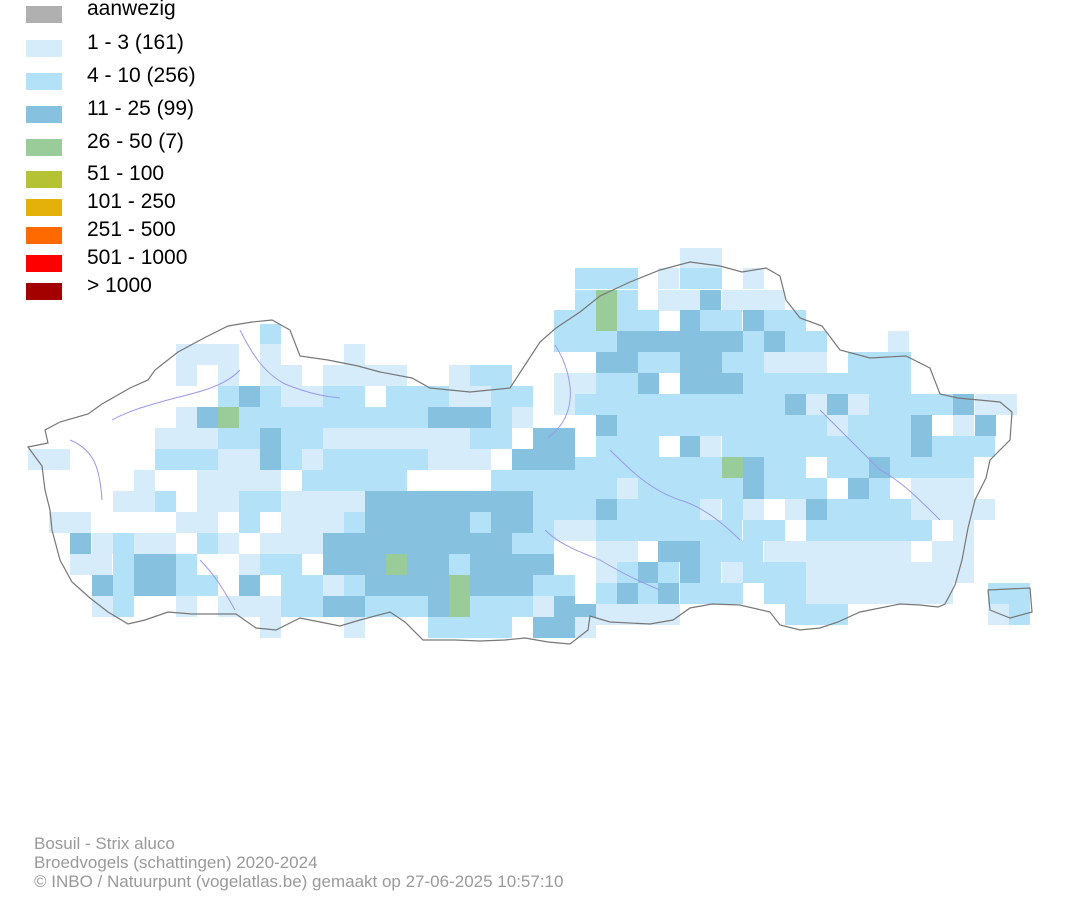 This screenshot has width=1074, height=900. Describe the element at coordinates (119, 285) in the screenshot. I see `legend-label: > 1000` at that location.